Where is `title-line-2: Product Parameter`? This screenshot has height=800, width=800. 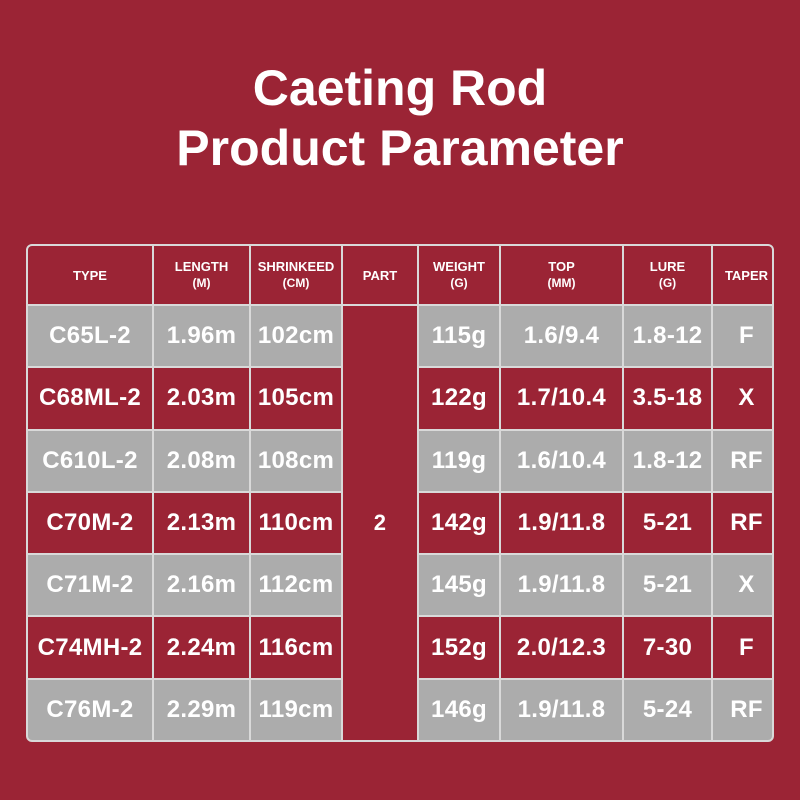
title-line-2: Product Parameter is located at coordinates (400, 148).